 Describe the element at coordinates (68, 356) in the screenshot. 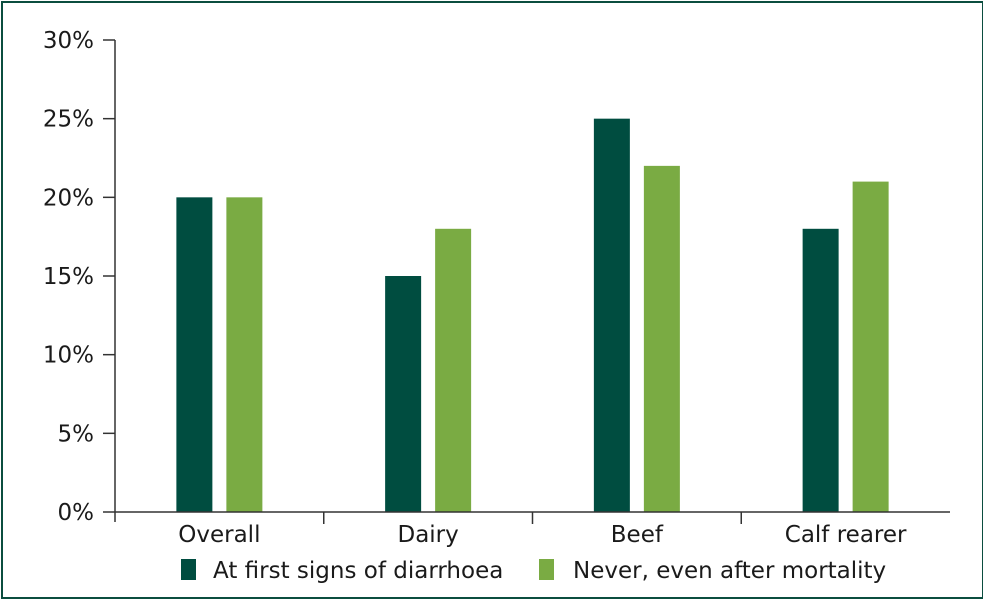

I see `y-tick-label: 10%` at that location.